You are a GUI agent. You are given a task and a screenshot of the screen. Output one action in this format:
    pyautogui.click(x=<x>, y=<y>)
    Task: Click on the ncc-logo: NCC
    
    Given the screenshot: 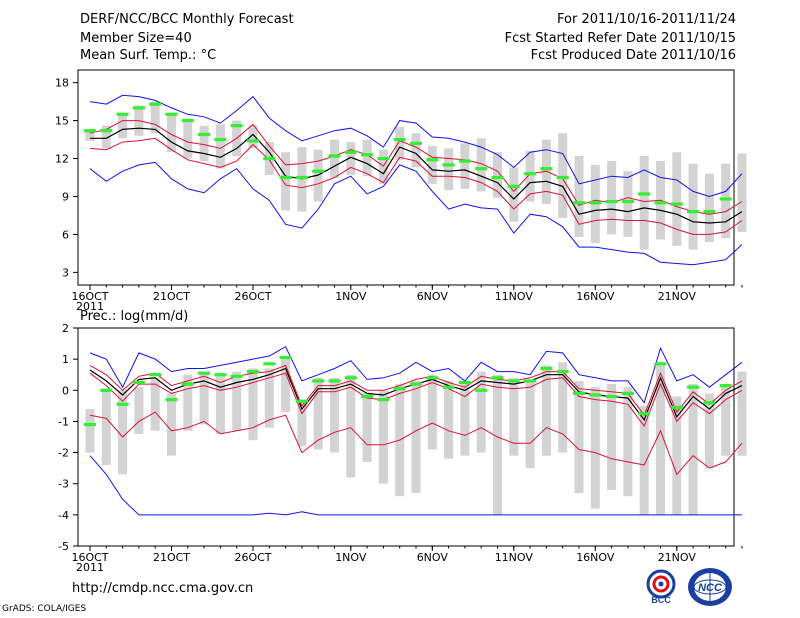 What is the action you would take?
    pyautogui.click(x=710, y=587)
    